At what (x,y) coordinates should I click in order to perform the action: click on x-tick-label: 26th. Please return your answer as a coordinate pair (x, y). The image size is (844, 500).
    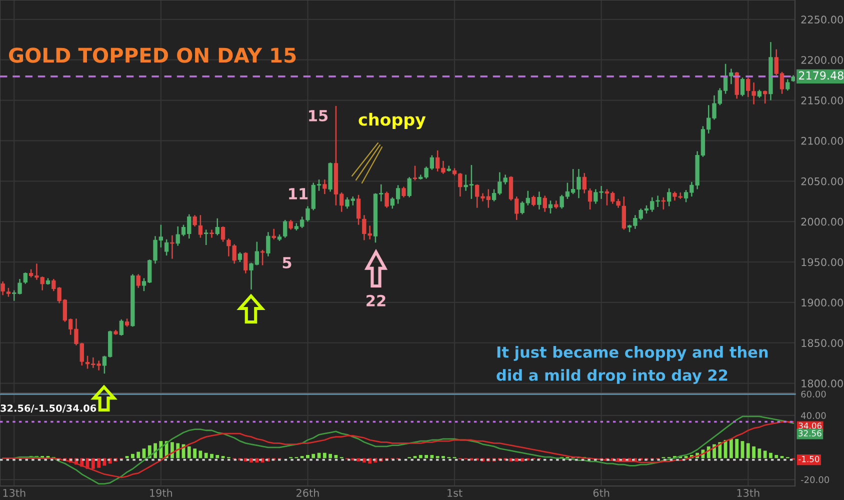
    Looking at the image, I should click on (307, 492).